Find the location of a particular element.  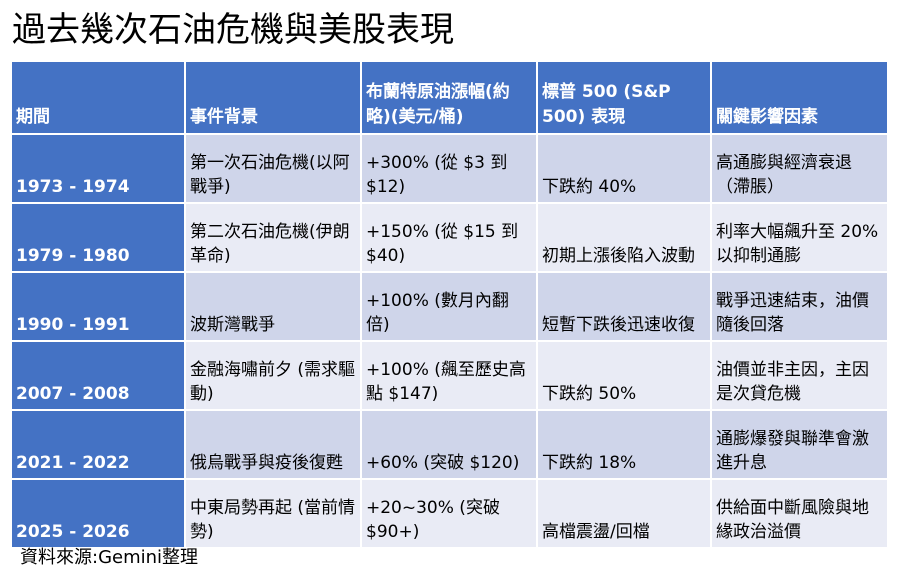

event-cell: 金融海嘯前夕 (需求驅動) is located at coordinates (273, 375).